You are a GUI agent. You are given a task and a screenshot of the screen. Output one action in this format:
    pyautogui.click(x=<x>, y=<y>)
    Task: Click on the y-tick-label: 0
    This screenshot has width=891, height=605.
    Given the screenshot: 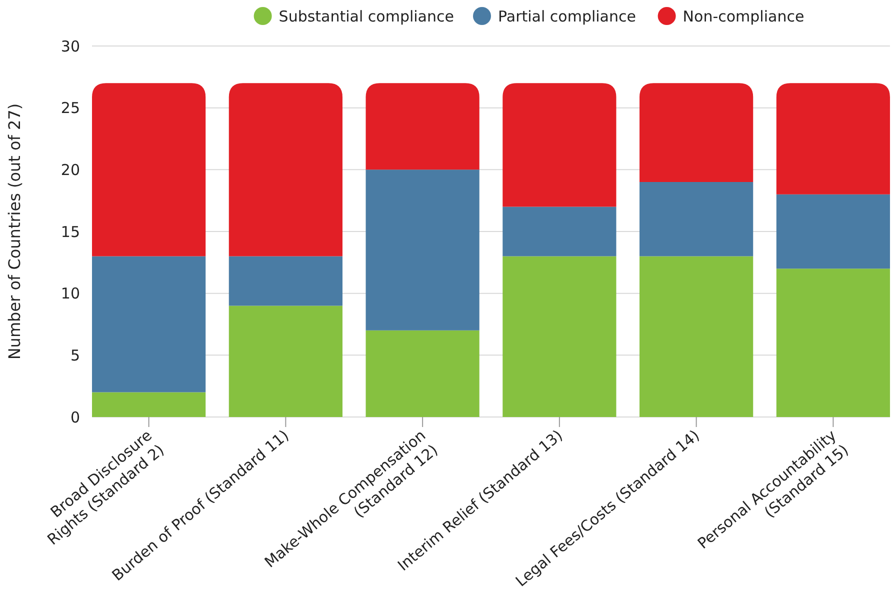 What is the action you would take?
    pyautogui.click(x=75, y=417)
    